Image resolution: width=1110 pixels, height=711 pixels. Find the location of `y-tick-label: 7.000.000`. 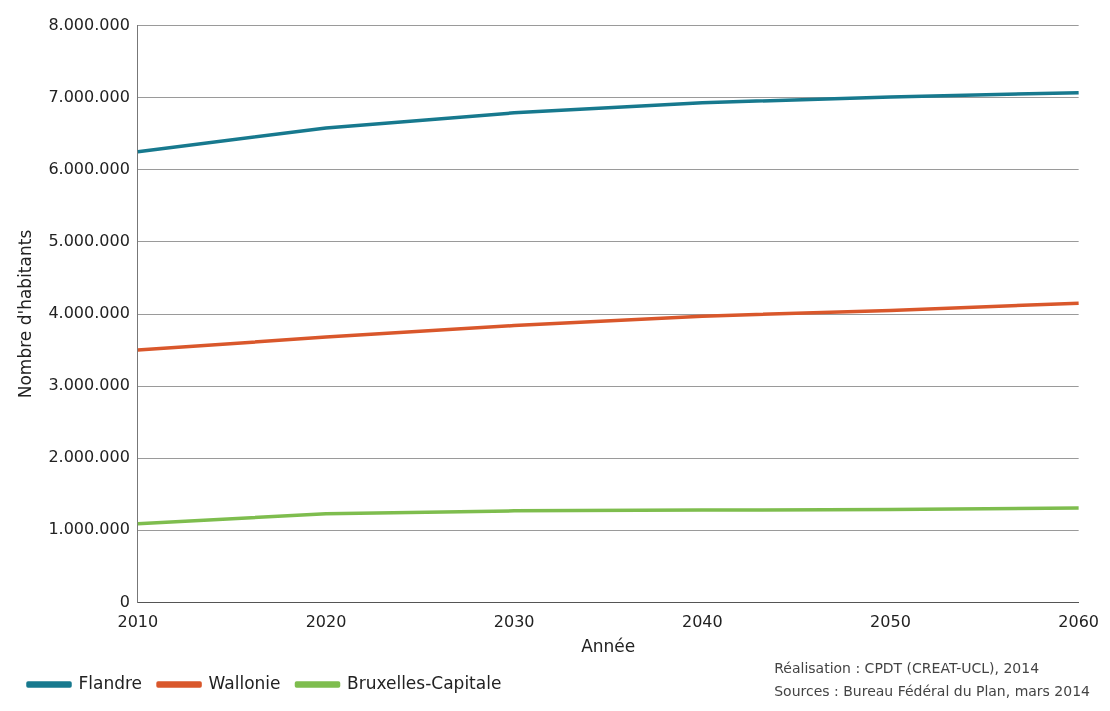

y-tick-label: 7.000.000 is located at coordinates (89, 96).